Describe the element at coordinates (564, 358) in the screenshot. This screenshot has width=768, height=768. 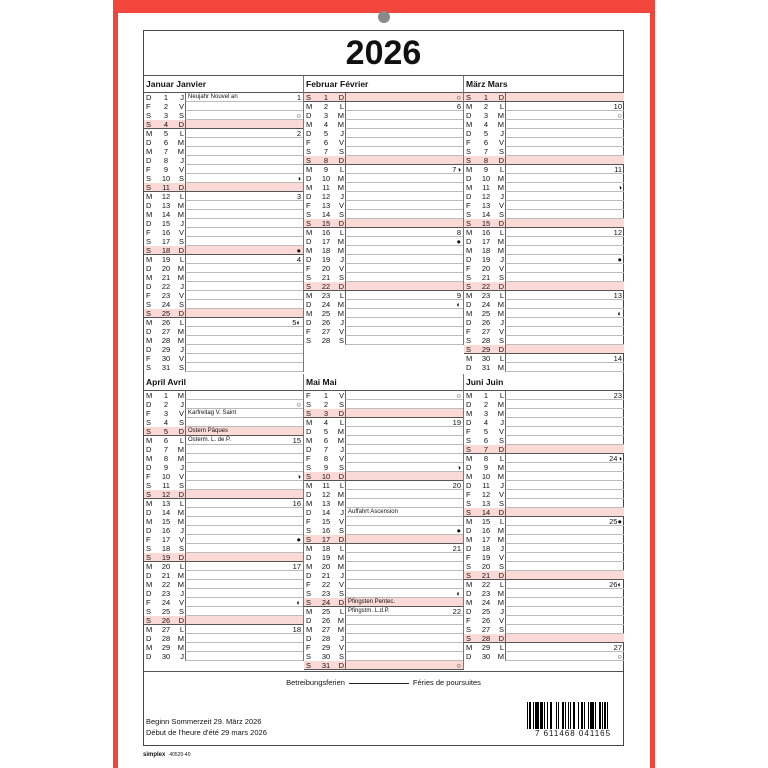
I see `note-cell: 14` at that location.